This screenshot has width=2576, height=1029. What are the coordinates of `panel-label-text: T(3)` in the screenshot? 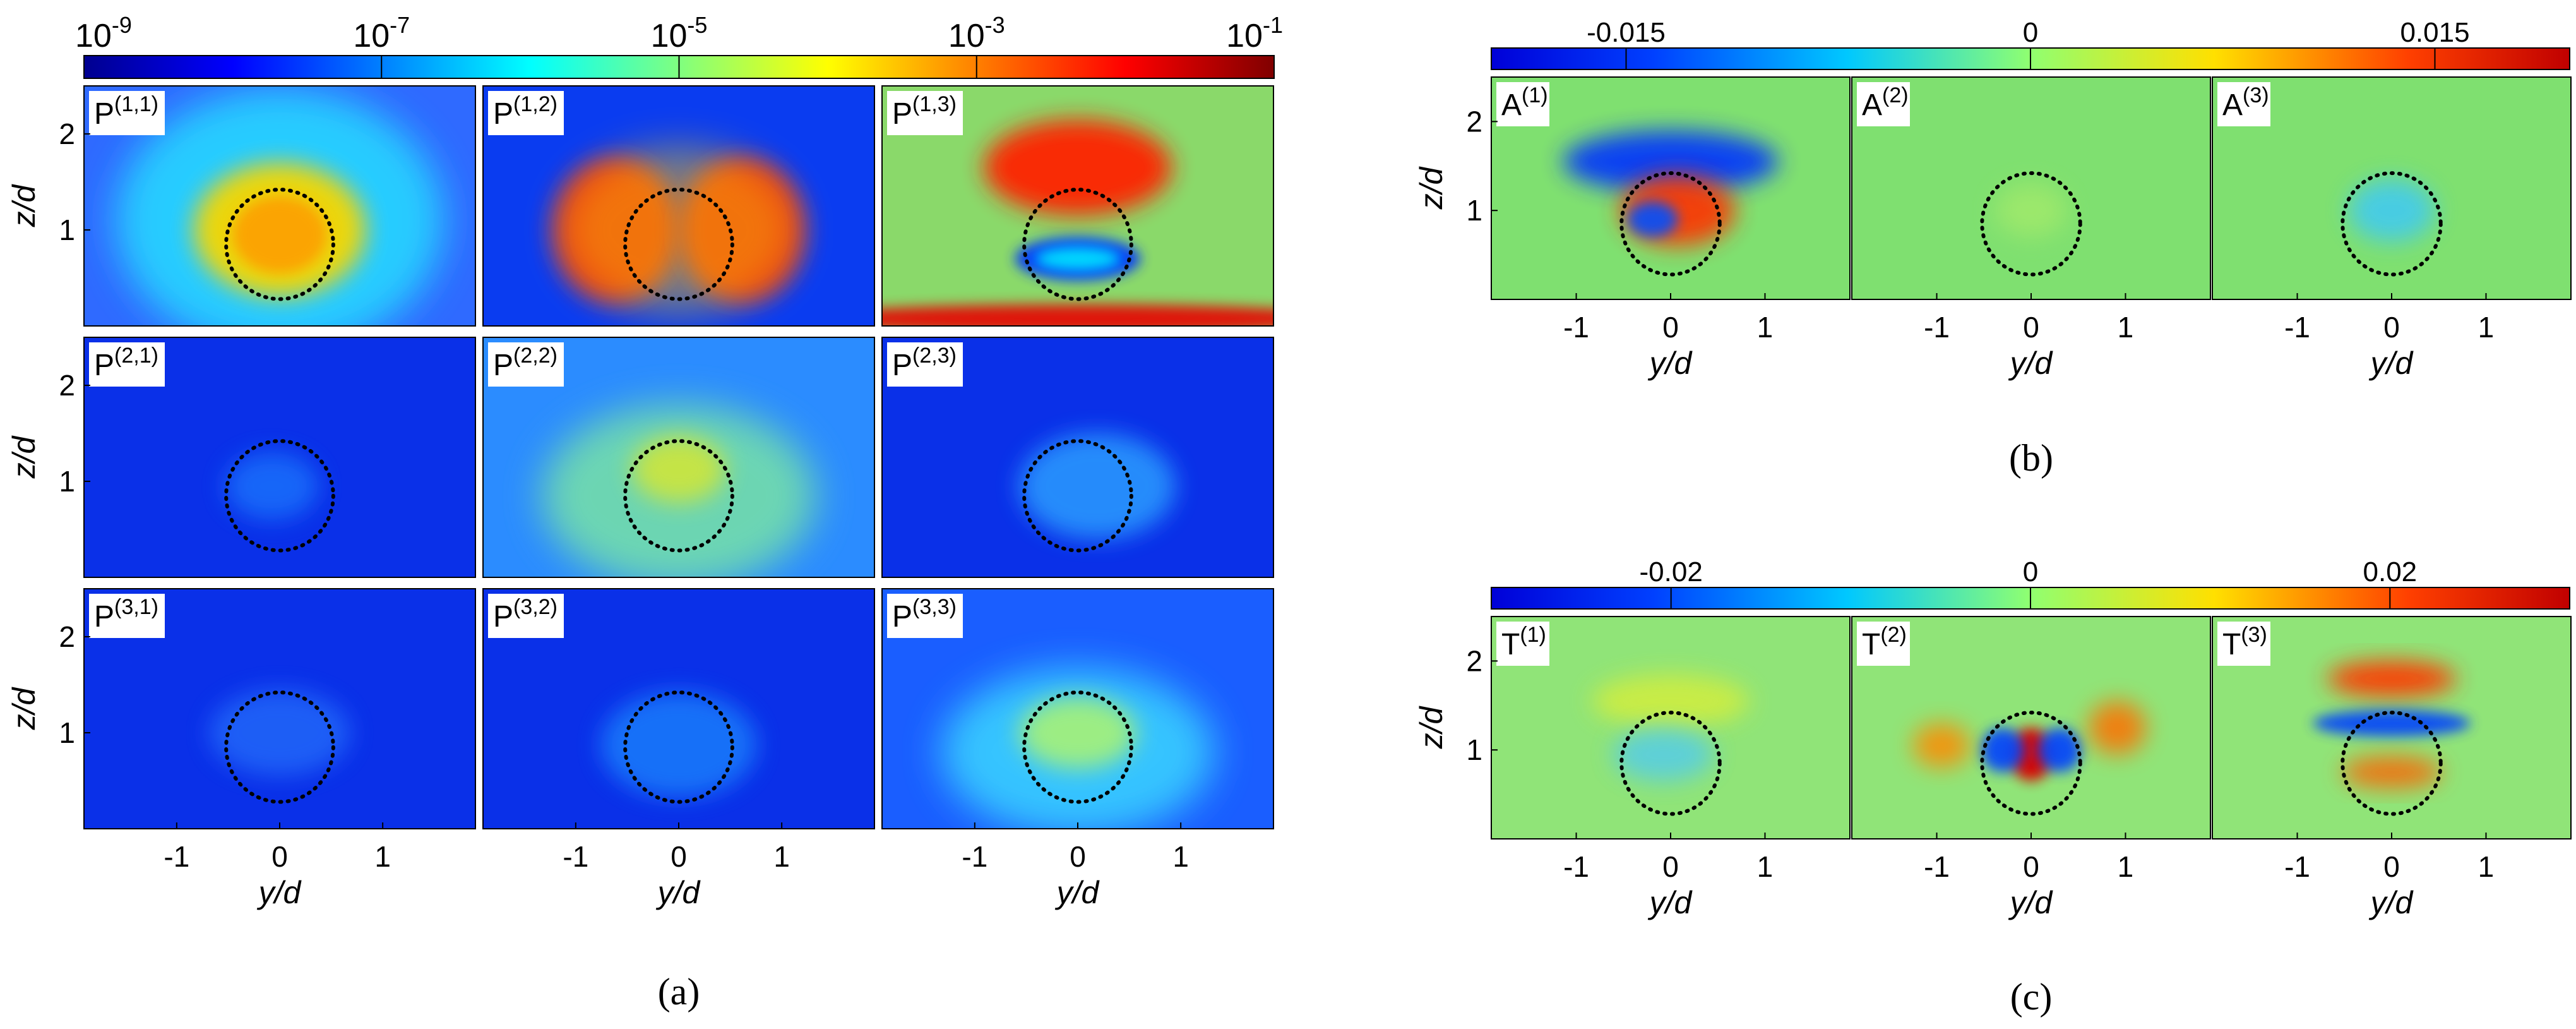 It's located at (2244, 642).